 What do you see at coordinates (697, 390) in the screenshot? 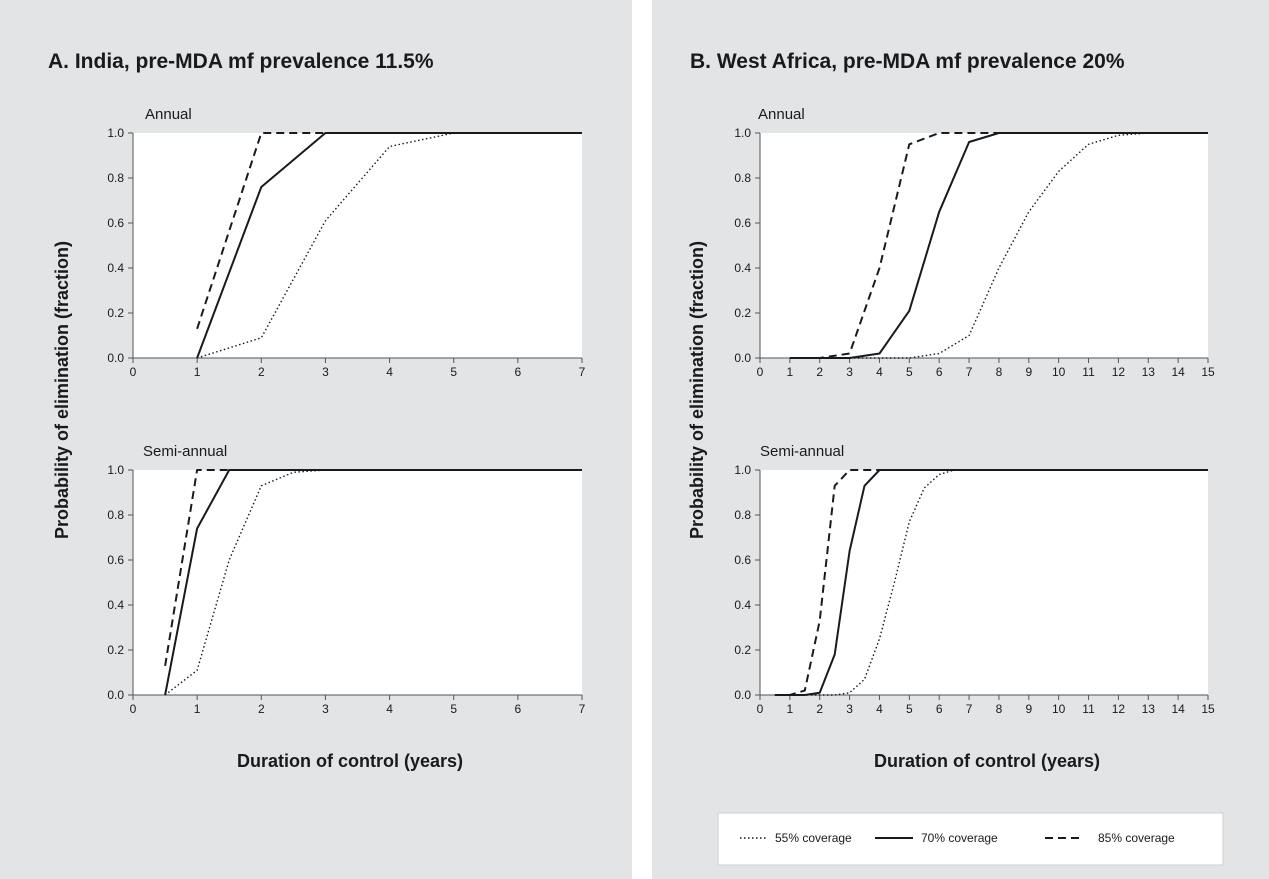
I see `panel-b-y-axis-title: Probability of elimination (fraction)` at bounding box center [697, 390].